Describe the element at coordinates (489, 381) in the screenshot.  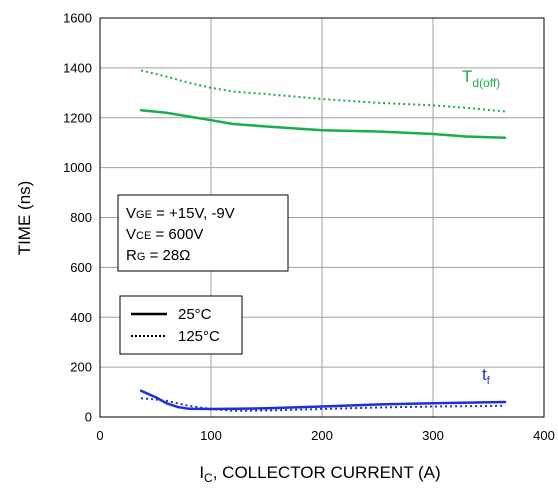
I see `tf-label-sub: f` at that location.